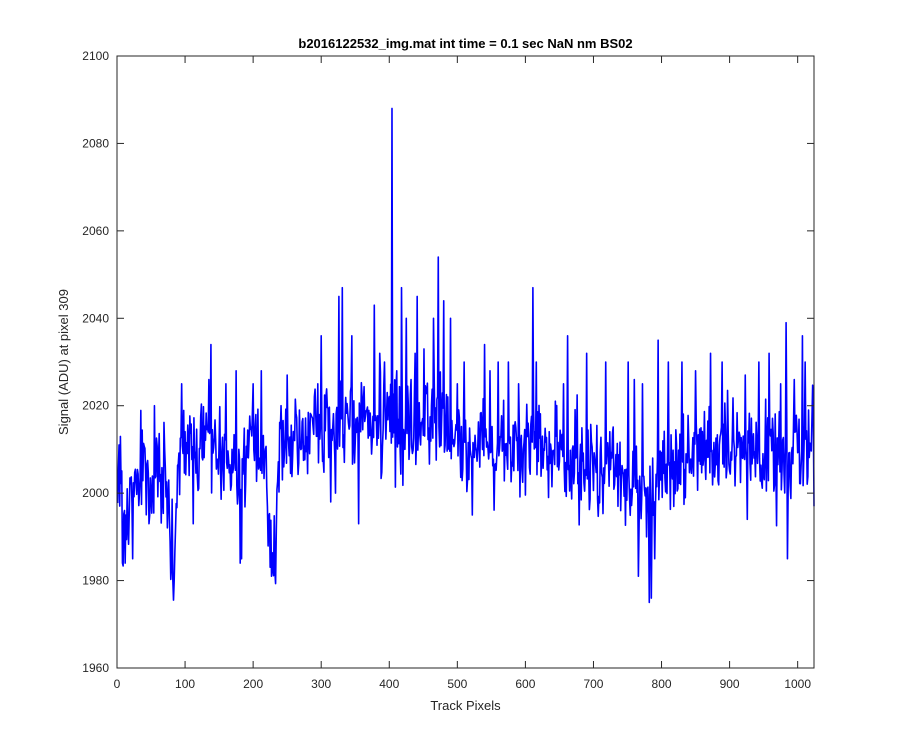 Image resolution: width=900 pixels, height=750 pixels. What do you see at coordinates (593, 684) in the screenshot?
I see `x-tick-label: 700` at bounding box center [593, 684].